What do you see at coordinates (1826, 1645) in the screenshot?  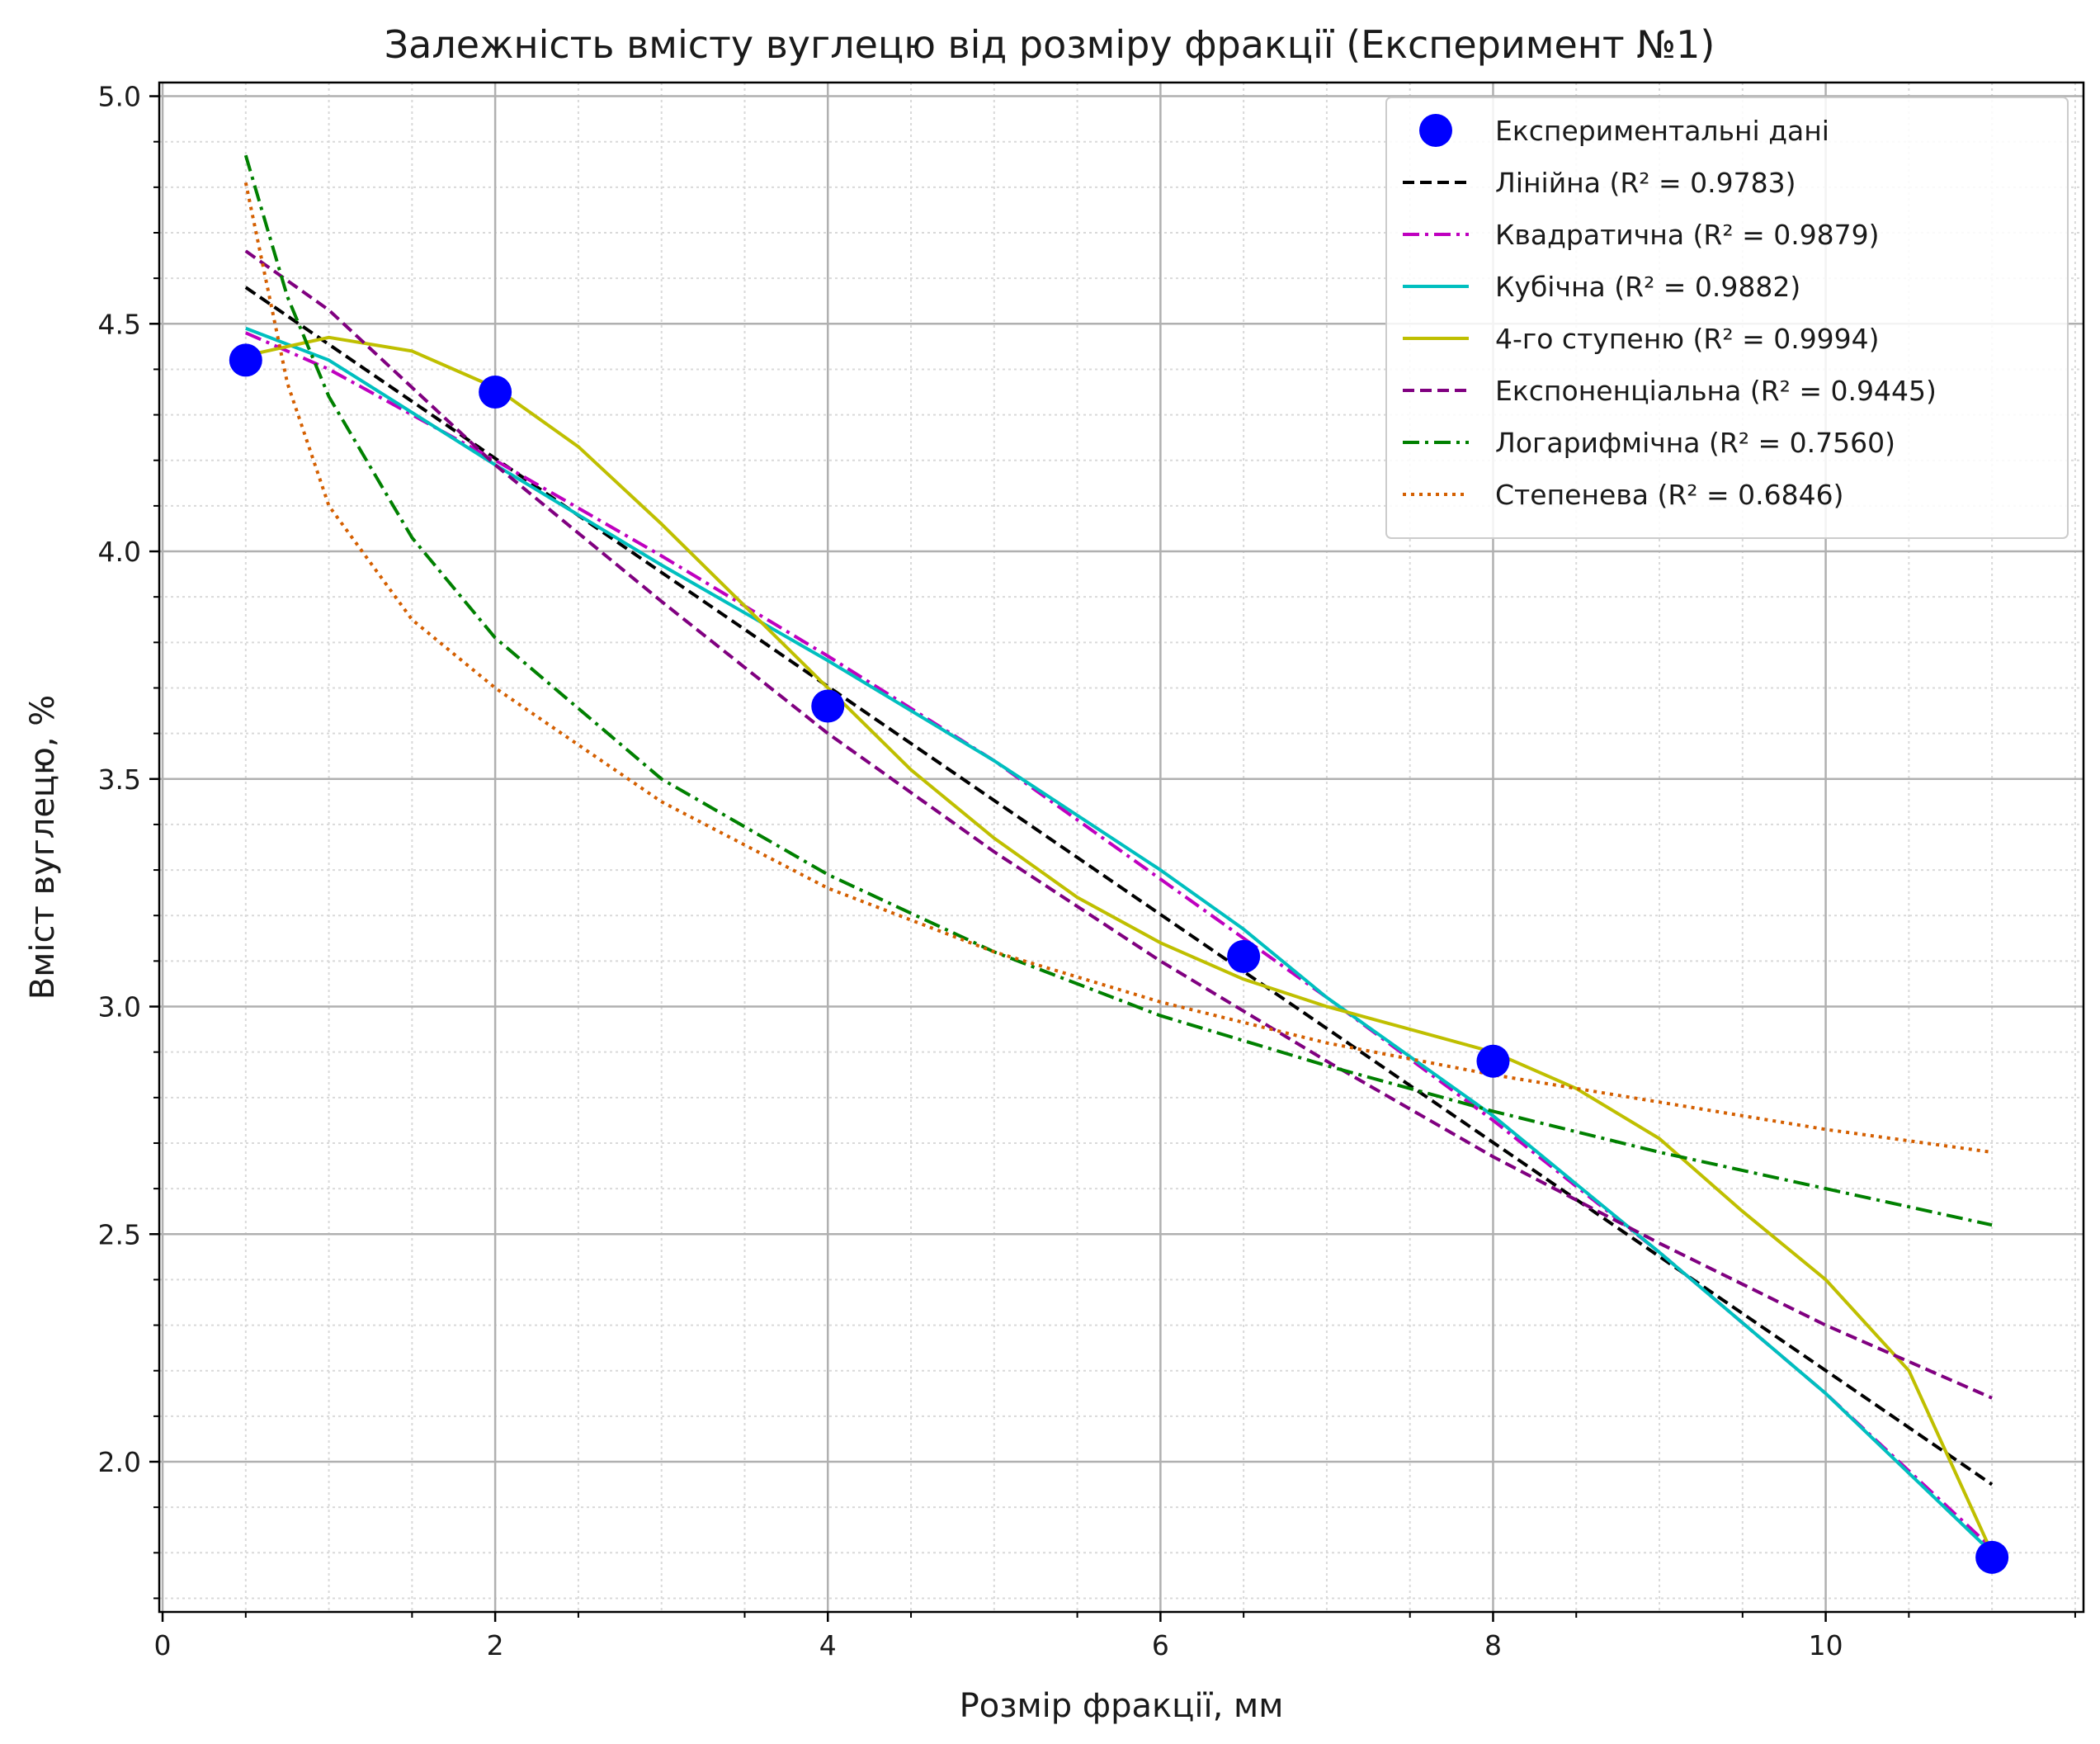 I see `x-tick-label: 10` at bounding box center [1826, 1645].